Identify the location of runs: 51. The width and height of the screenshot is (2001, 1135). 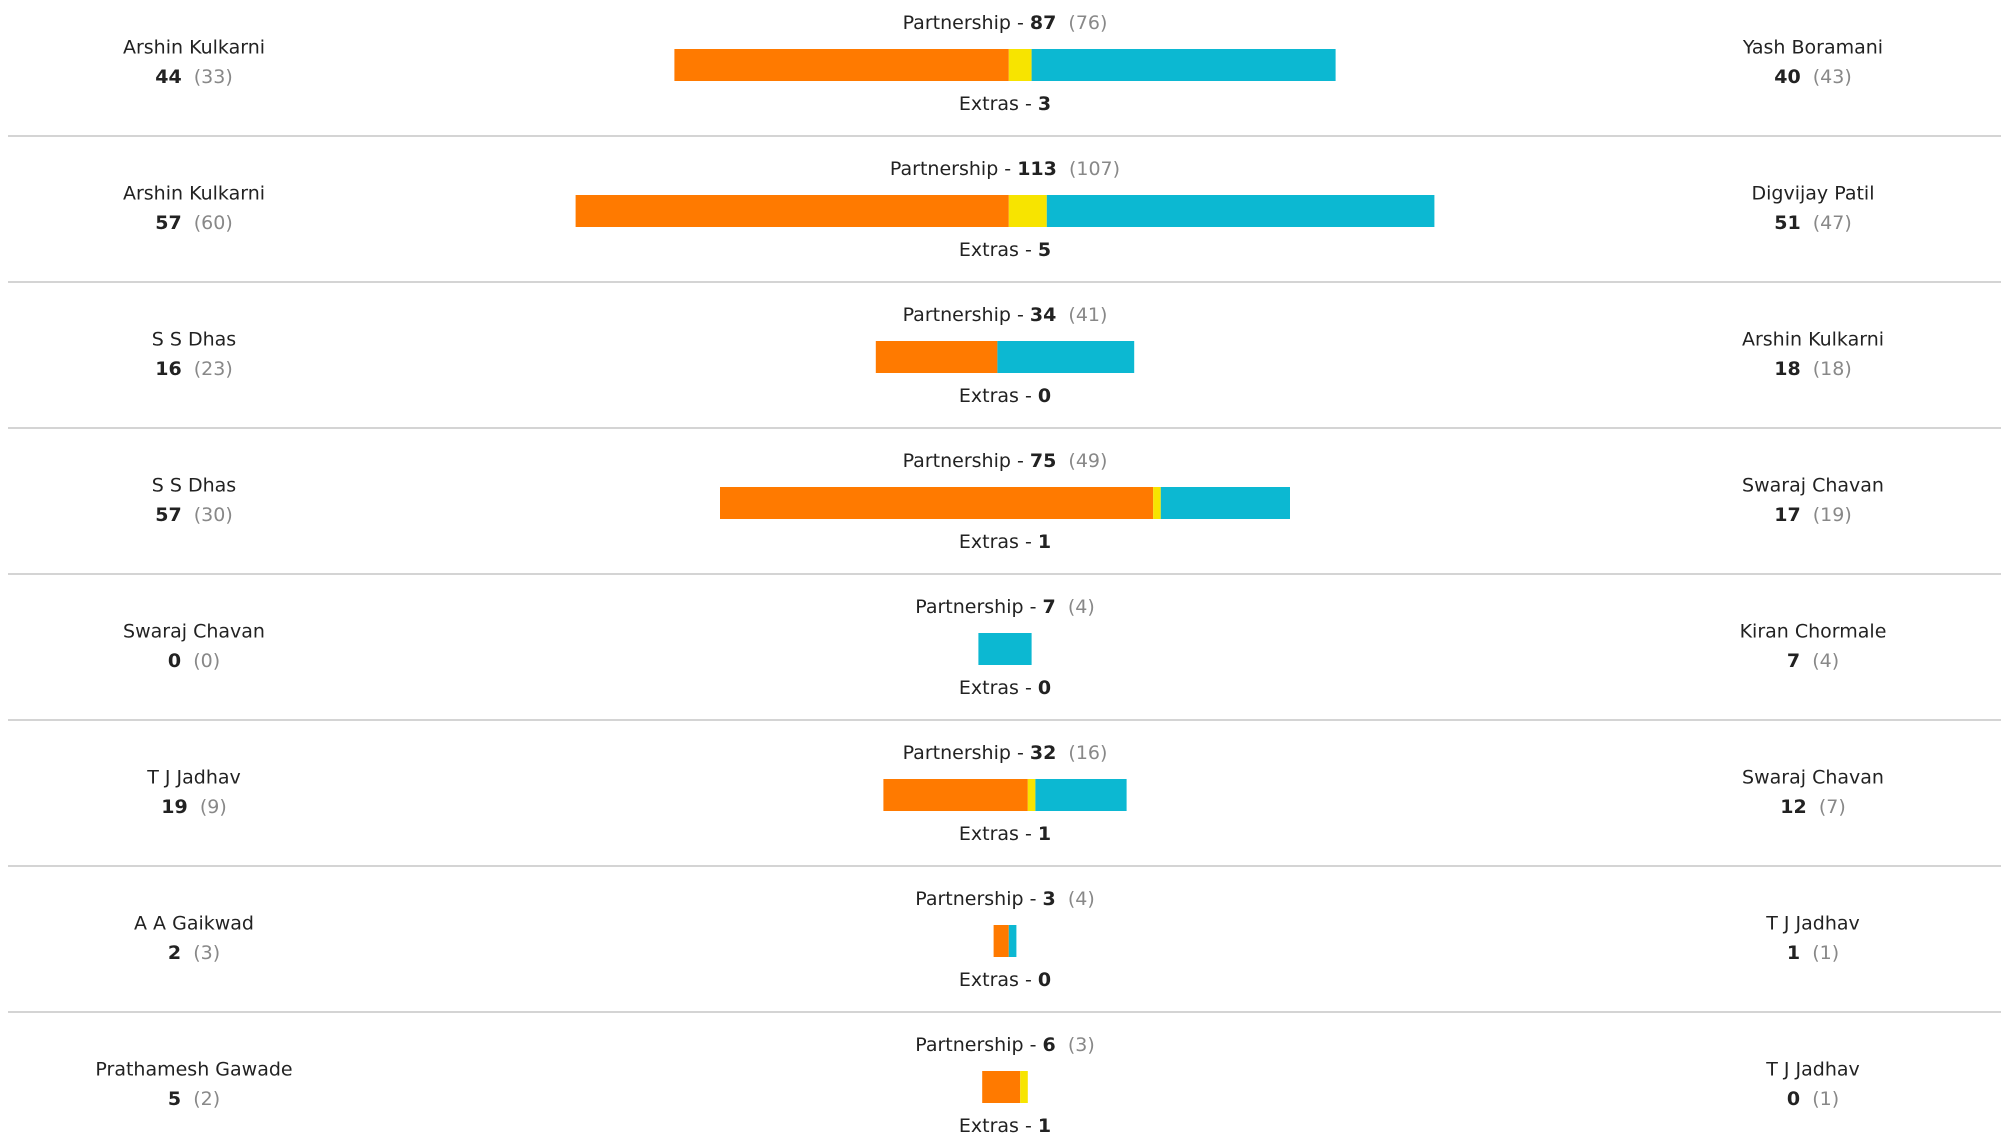
(1787, 223).